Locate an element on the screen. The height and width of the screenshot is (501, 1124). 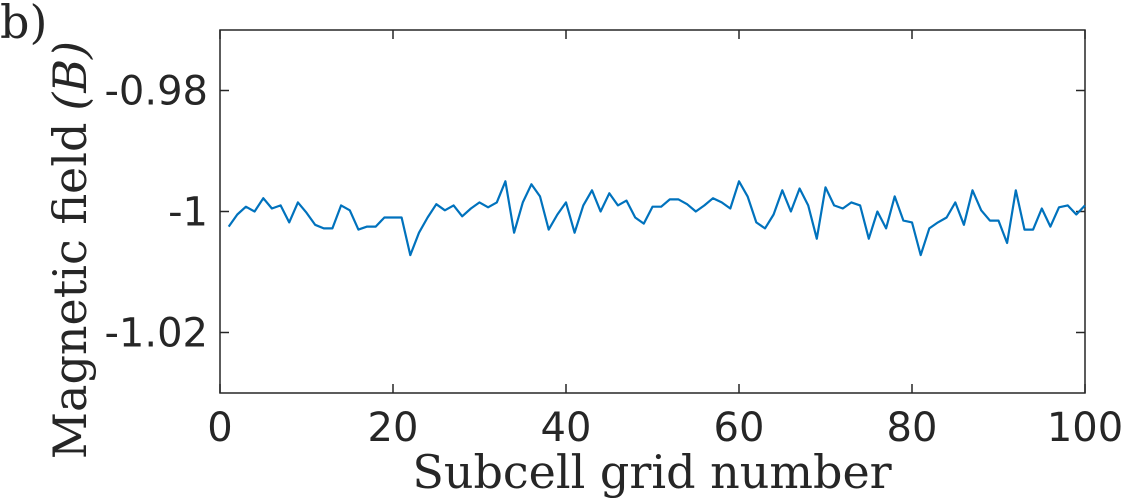
y-axis-label-symbol: (B) is located at coordinates (70, 76).